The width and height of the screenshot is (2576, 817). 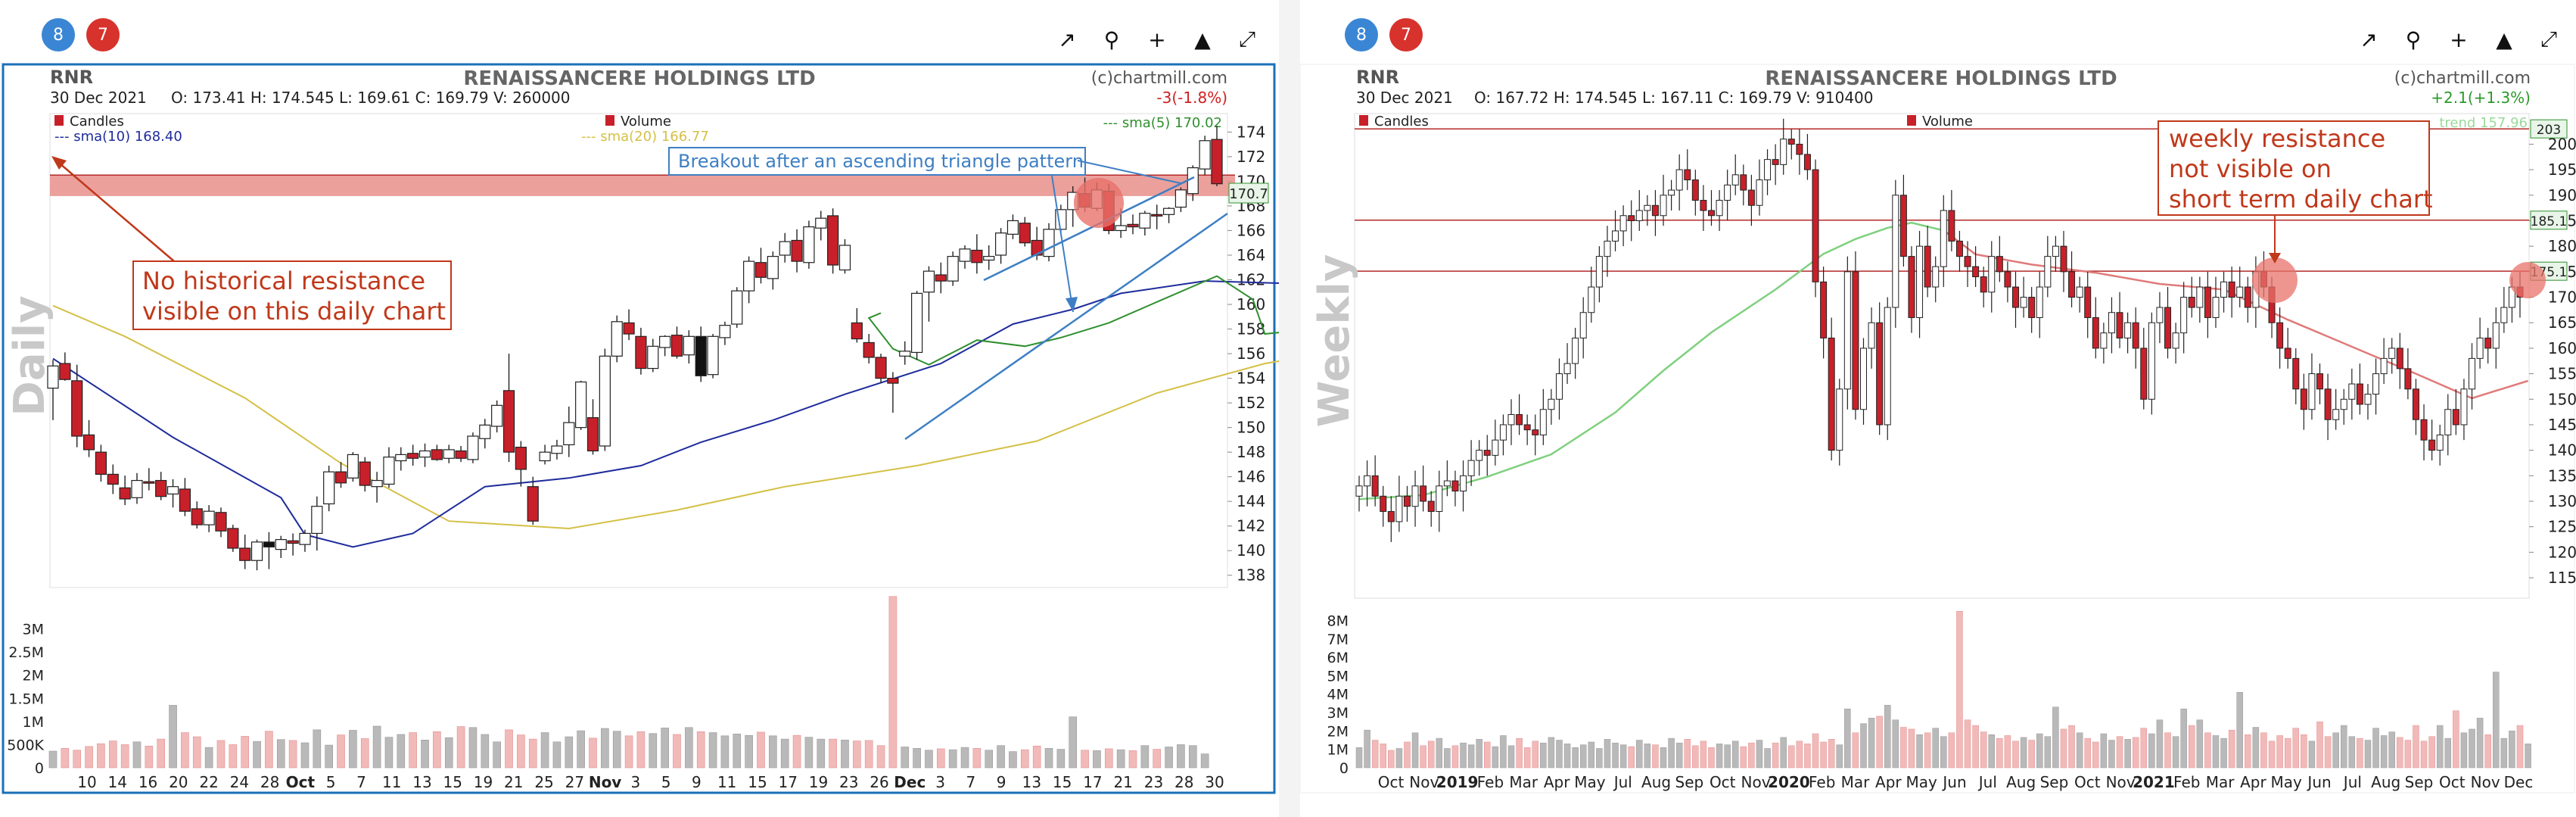 What do you see at coordinates (940, 782) in the screenshot?
I see `x-axis-label: 3` at bounding box center [940, 782].